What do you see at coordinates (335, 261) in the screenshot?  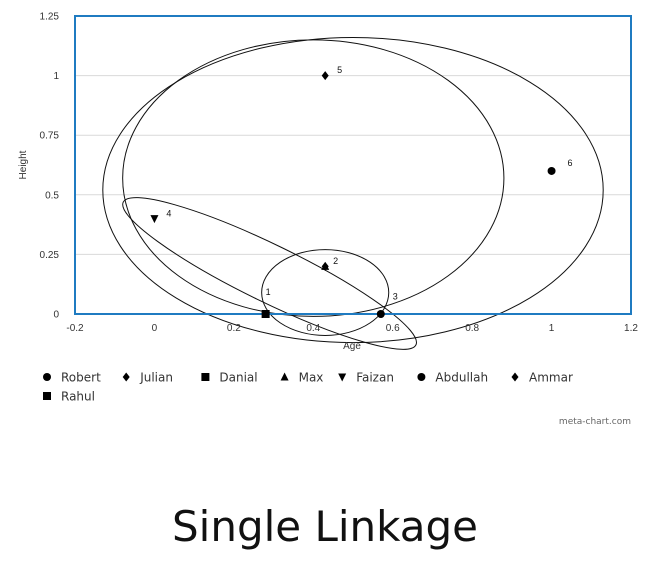 I see `cluster-number-label: 2` at bounding box center [335, 261].